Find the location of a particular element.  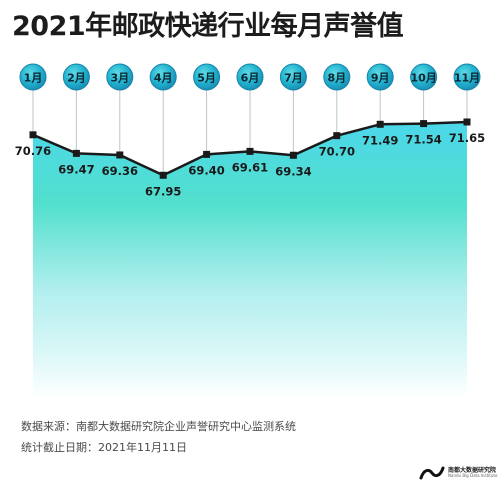

data-label: 71.54 is located at coordinates (423, 140).